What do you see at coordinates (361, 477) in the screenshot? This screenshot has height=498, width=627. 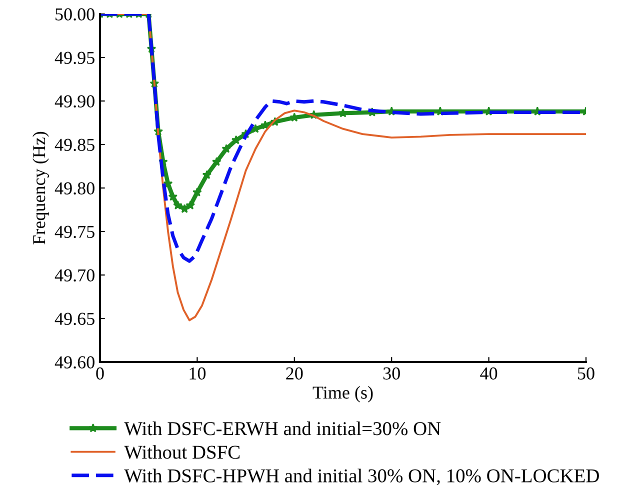 I see `legend-label: With DSFC-HPWH and initial 30% ON, 10% ON-LOCKED` at bounding box center [361, 477].